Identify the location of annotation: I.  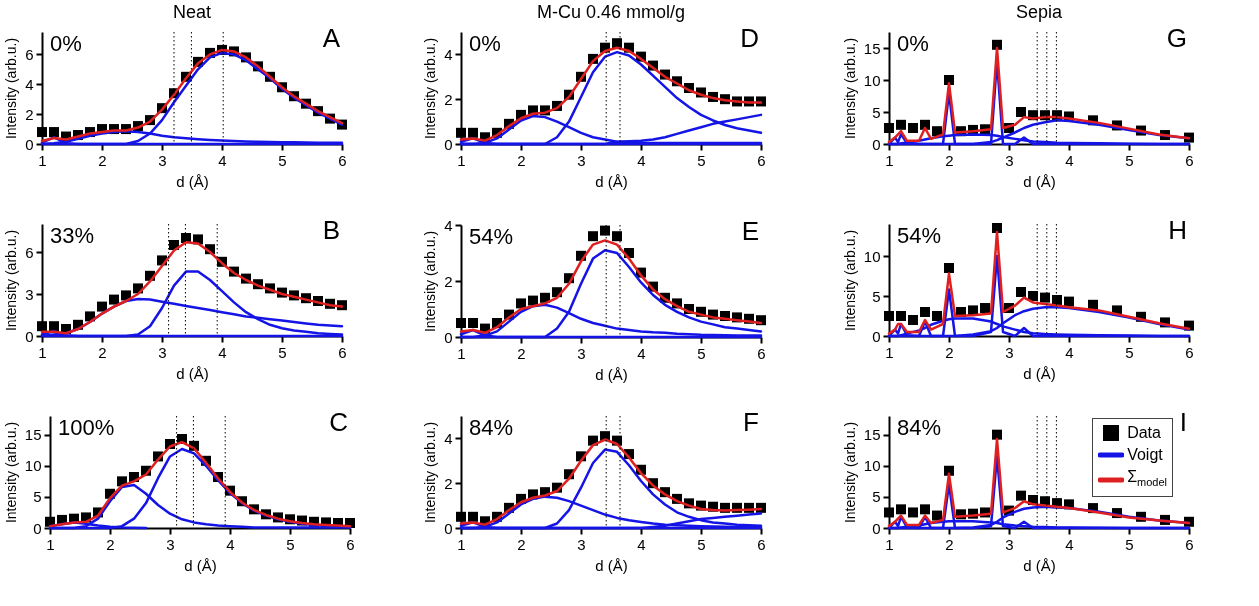
(1183, 422).